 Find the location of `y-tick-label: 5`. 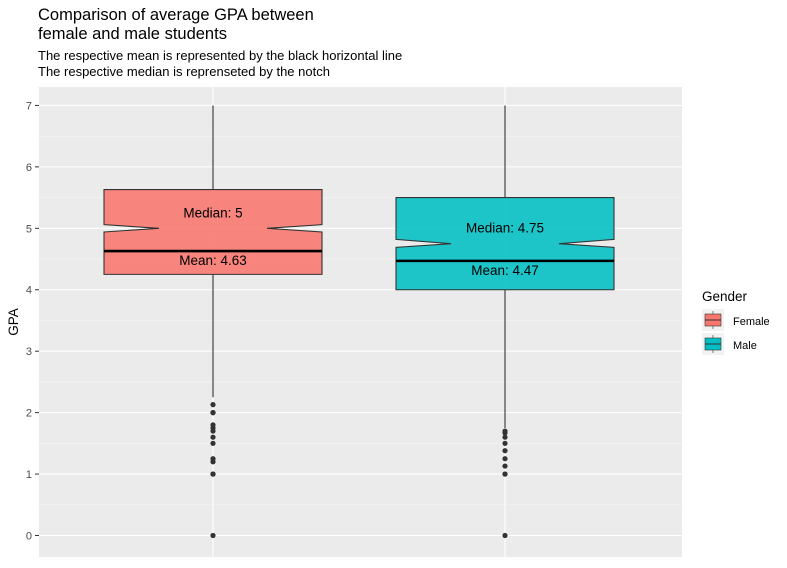

y-tick-label: 5 is located at coordinates (29, 229).